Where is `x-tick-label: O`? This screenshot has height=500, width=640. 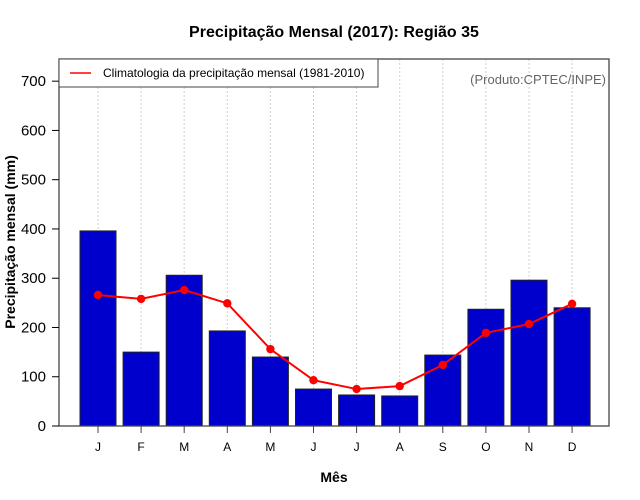
x-tick-label: O is located at coordinates (485, 447).